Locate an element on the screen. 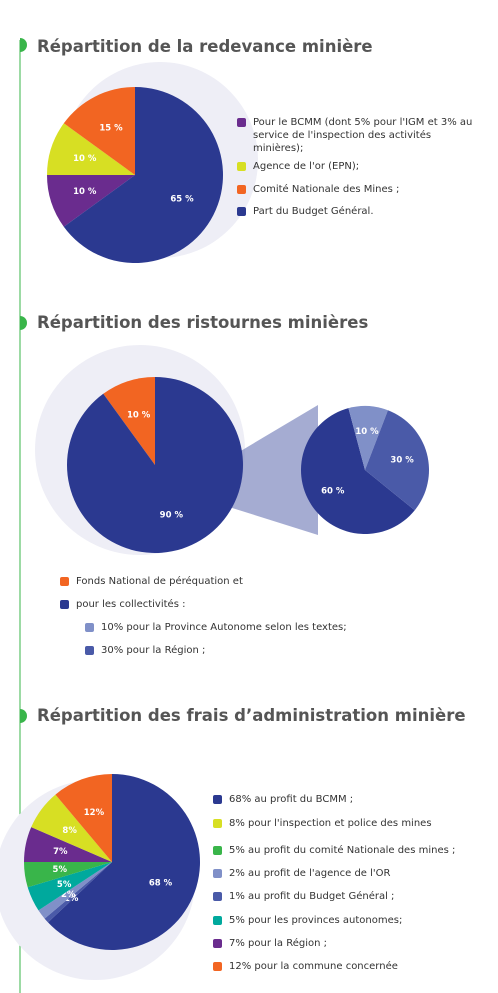  value-label: 30 % is located at coordinates (402, 461).